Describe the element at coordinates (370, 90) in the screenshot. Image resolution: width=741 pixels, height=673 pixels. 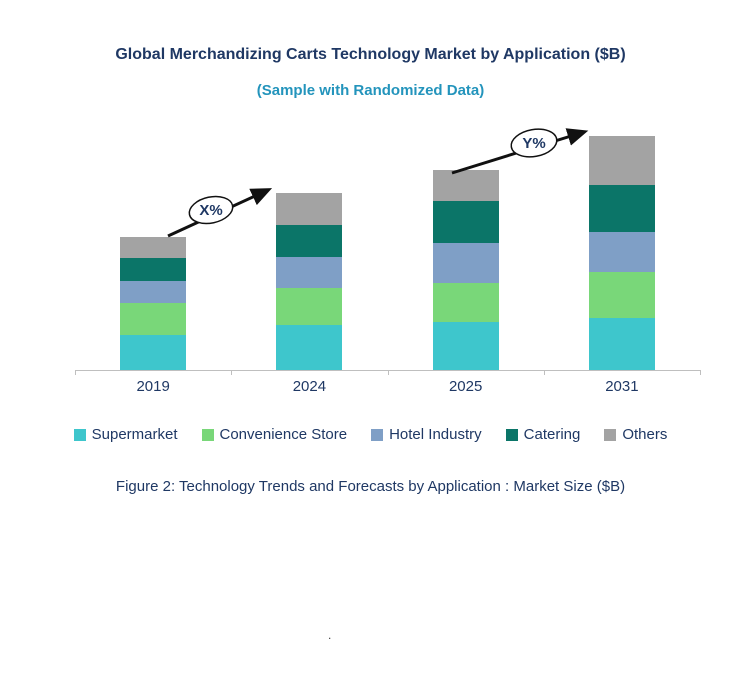
I see `chart-subtitle: (Sample with Randomized Data)` at that location.